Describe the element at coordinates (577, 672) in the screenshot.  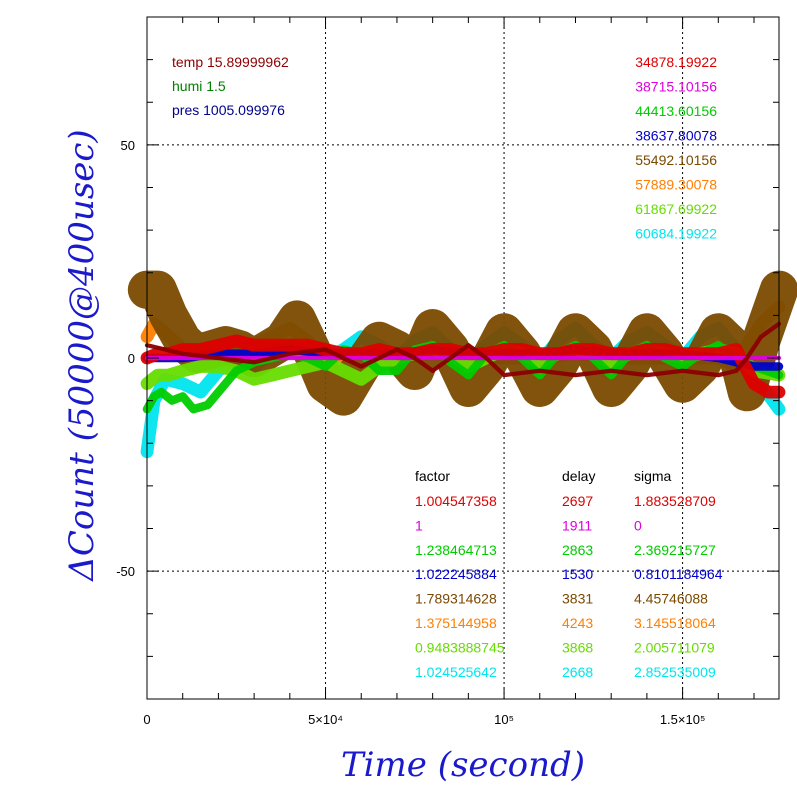
I see `table-cell: 2668` at that location.